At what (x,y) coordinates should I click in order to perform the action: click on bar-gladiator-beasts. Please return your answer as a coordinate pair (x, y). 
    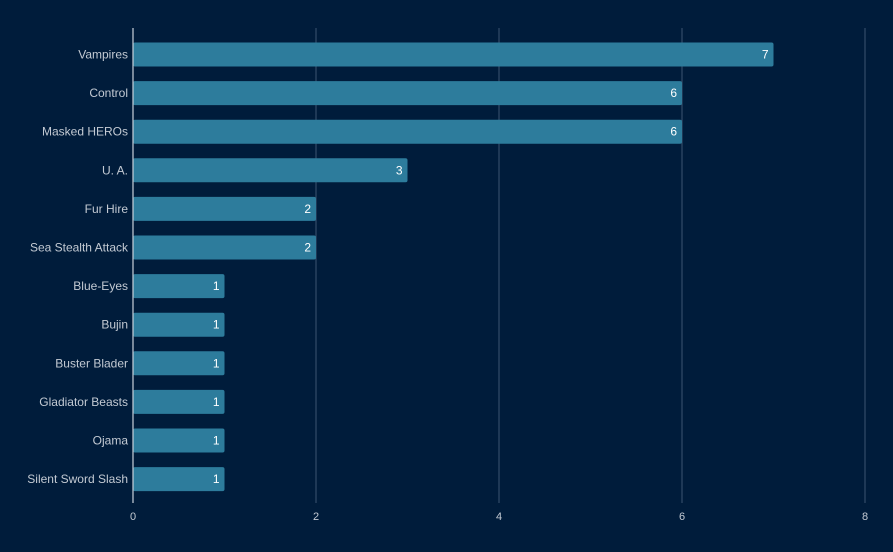
    Looking at the image, I should click on (179, 401).